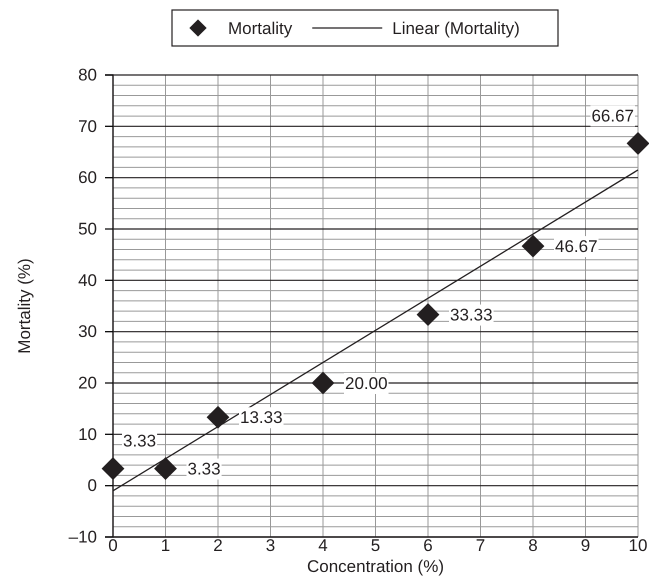 The width and height of the screenshot is (649, 578). Describe the element at coordinates (82, 536) in the screenshot. I see `y-tick-label: –10` at that location.